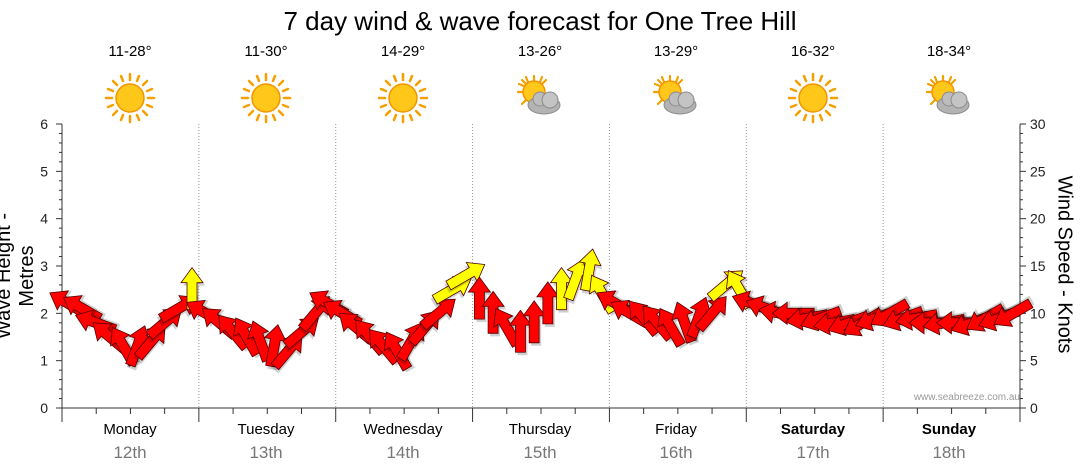 The width and height of the screenshot is (1080, 475). I want to click on day-label-thursday: Thursday, so click(540, 429).